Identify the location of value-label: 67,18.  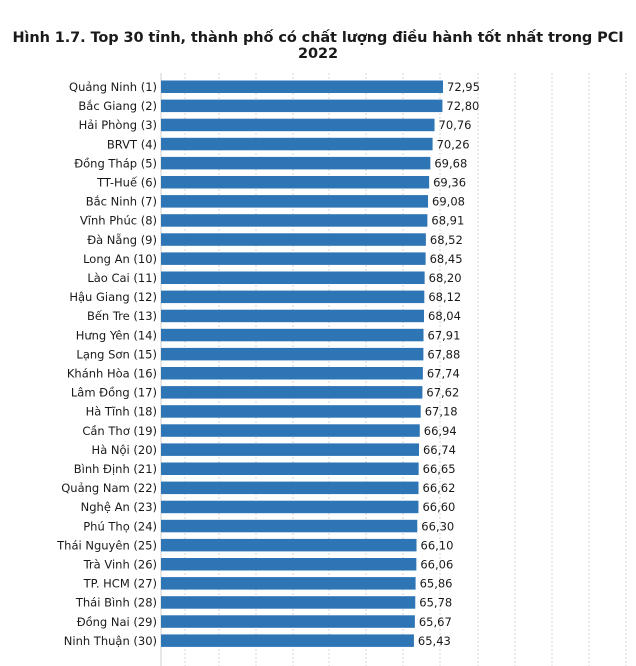
(441, 412).